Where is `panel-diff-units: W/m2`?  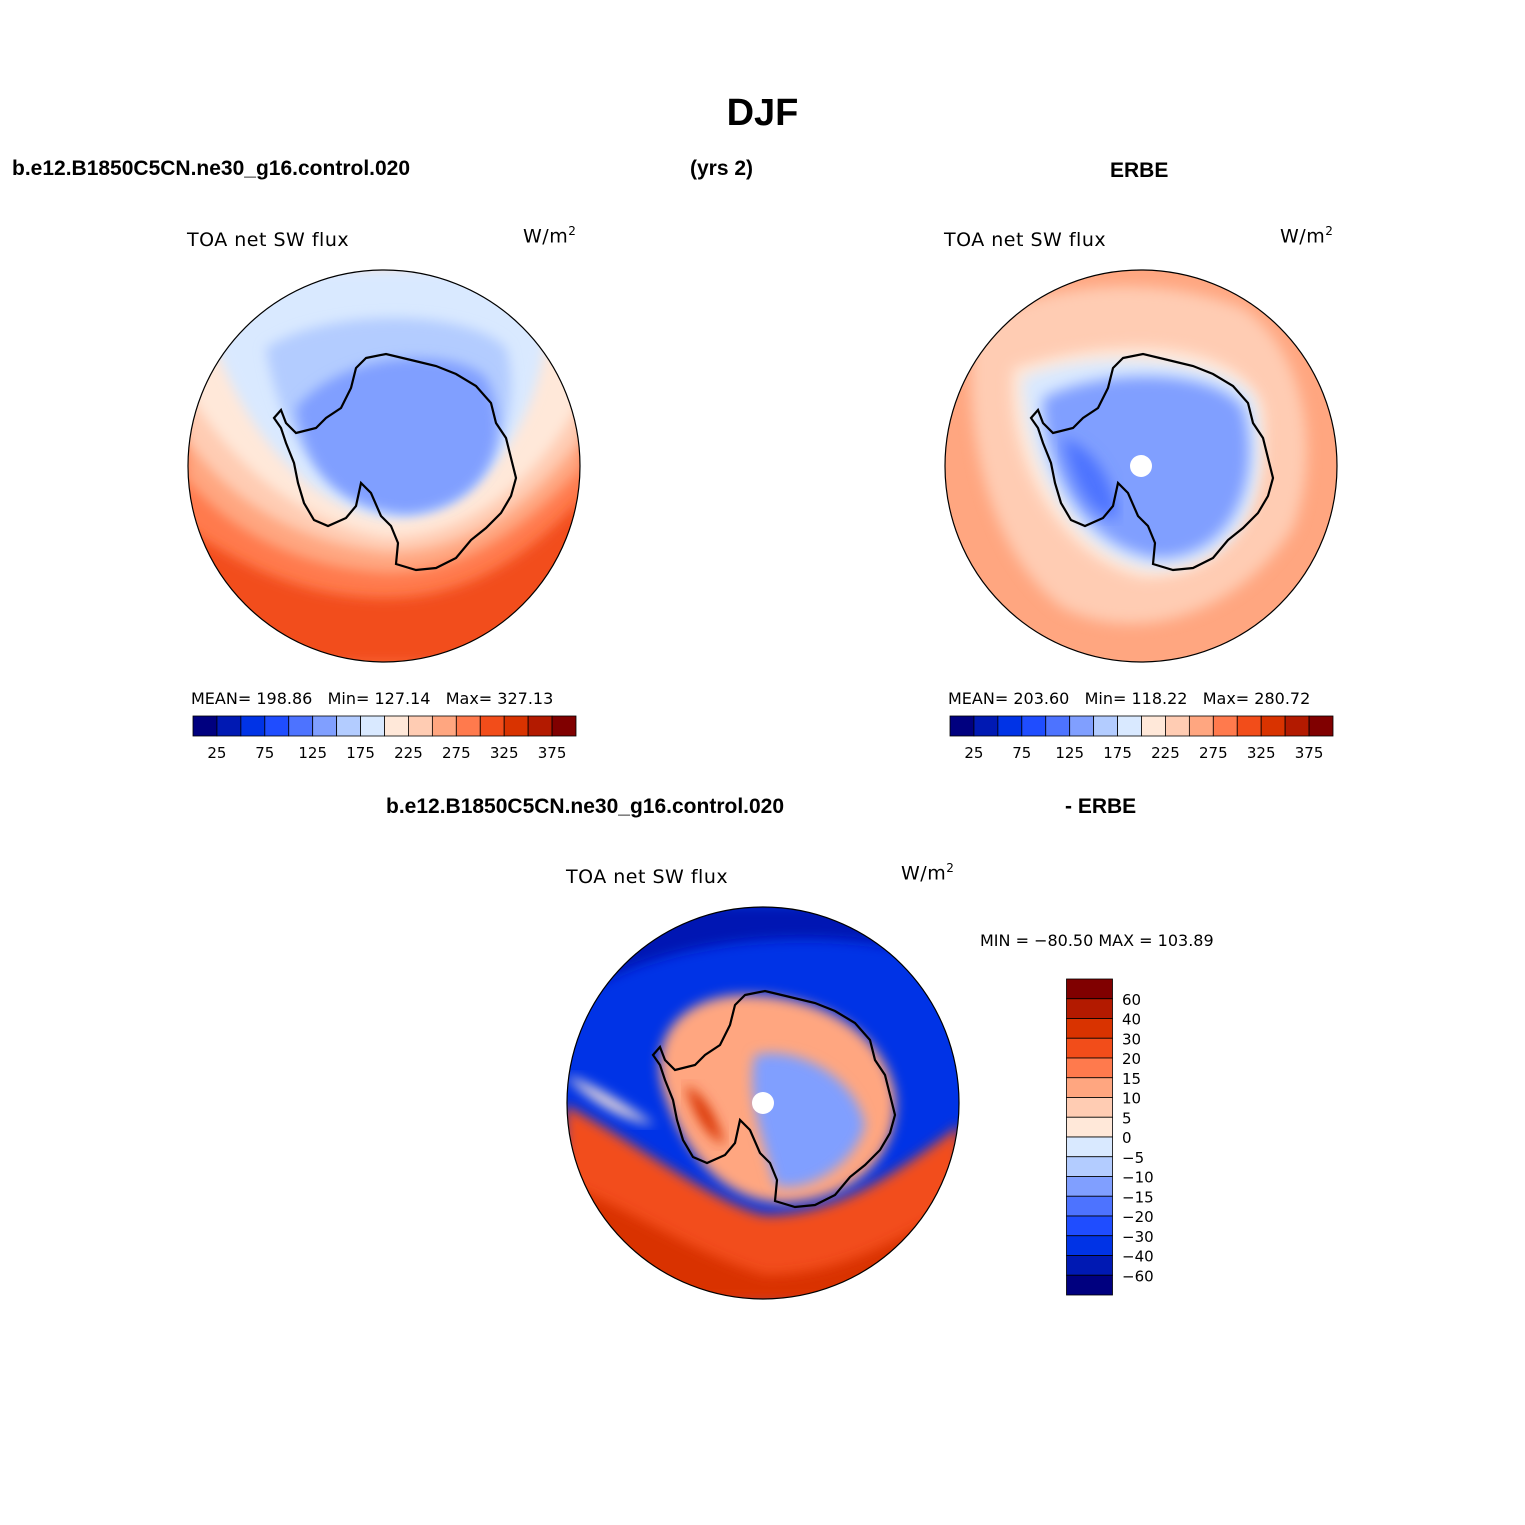
panel-diff-units: W/m2 is located at coordinates (927, 872).